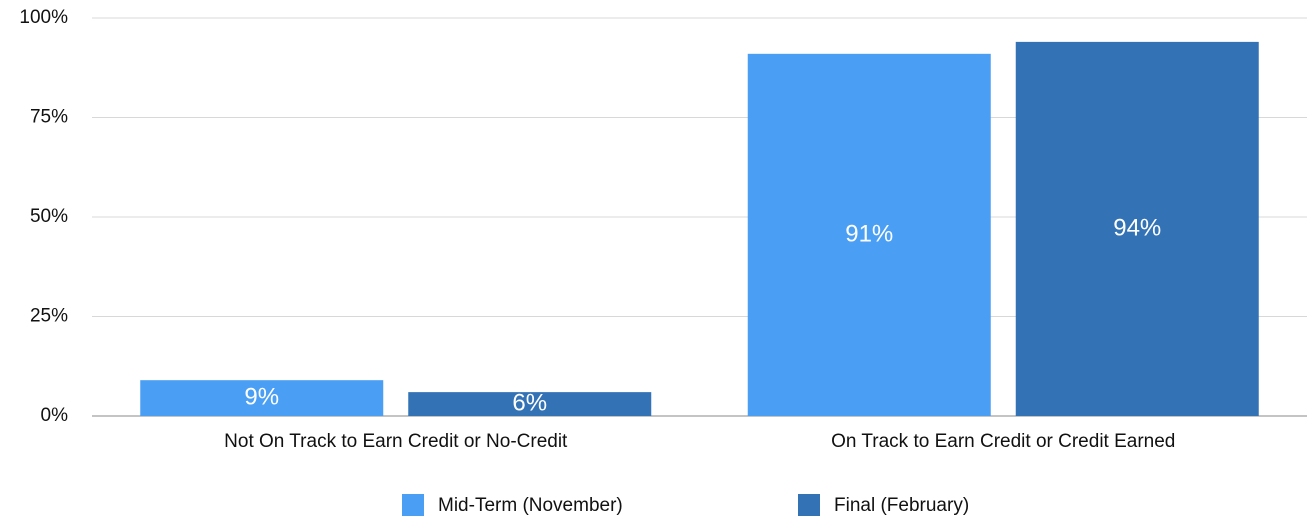 Image resolution: width=1307 pixels, height=523 pixels. What do you see at coordinates (396, 441) in the screenshot?
I see `x-tick-label: Not On Track to Earn Credit or No-Credit` at bounding box center [396, 441].